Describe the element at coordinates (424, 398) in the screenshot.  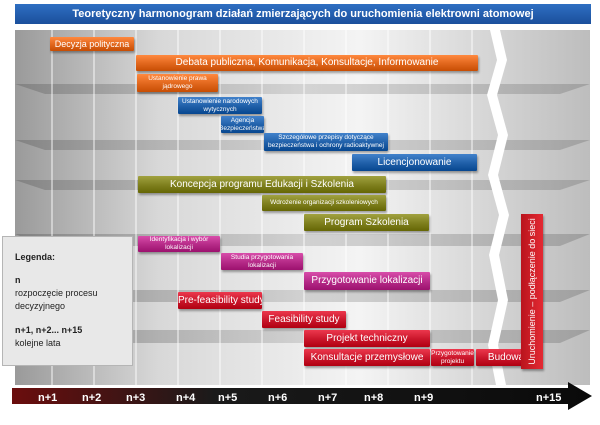
I see `axis-label-n9: n+9` at that location.